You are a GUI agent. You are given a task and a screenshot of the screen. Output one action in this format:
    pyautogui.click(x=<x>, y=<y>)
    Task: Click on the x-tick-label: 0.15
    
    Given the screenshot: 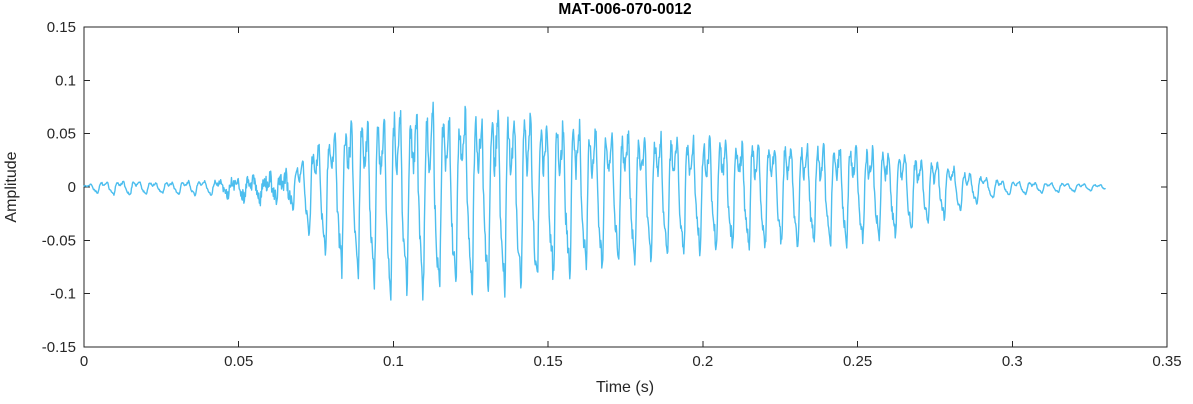 What is the action you would take?
    pyautogui.click(x=548, y=361)
    